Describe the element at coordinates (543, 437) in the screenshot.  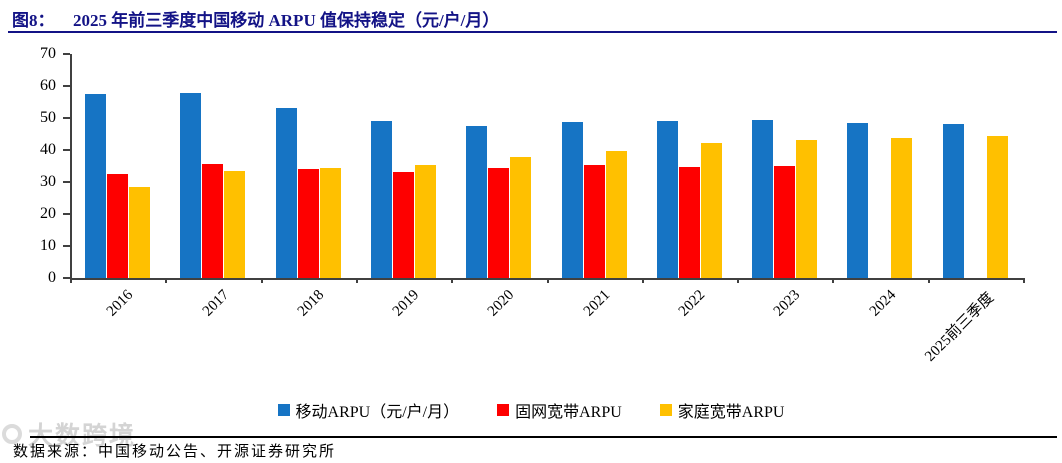
I see `footer-divider` at that location.